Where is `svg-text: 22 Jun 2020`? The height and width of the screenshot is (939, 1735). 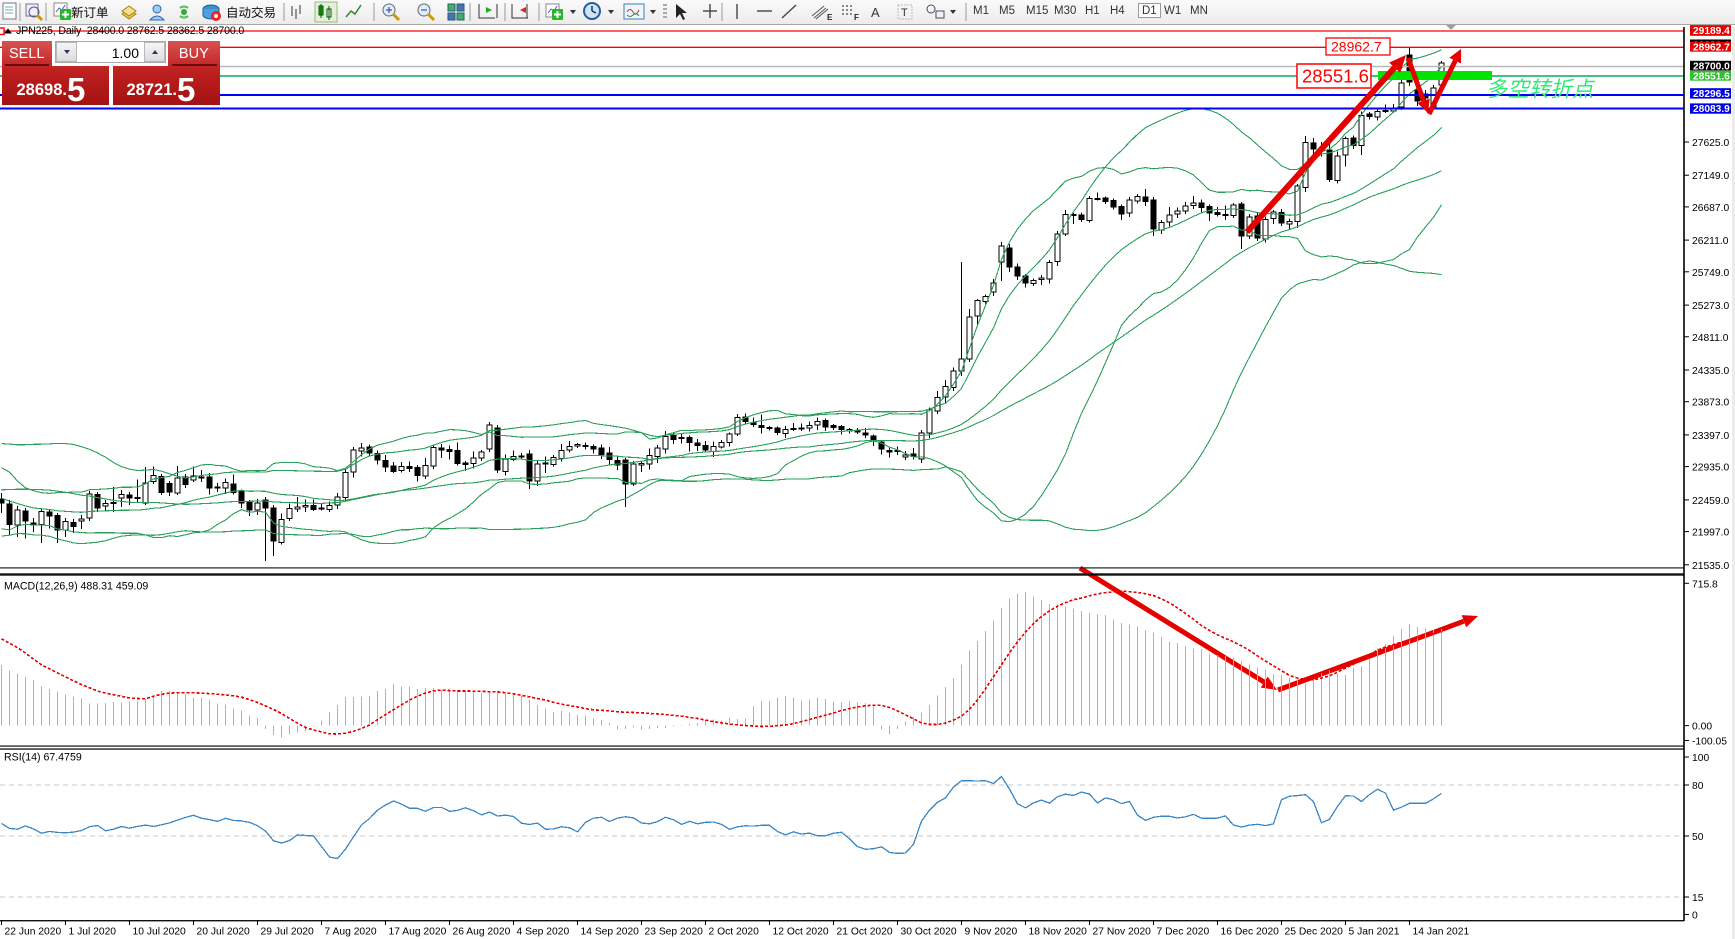
svg-text: 22 Jun 2020 is located at coordinates (33, 932).